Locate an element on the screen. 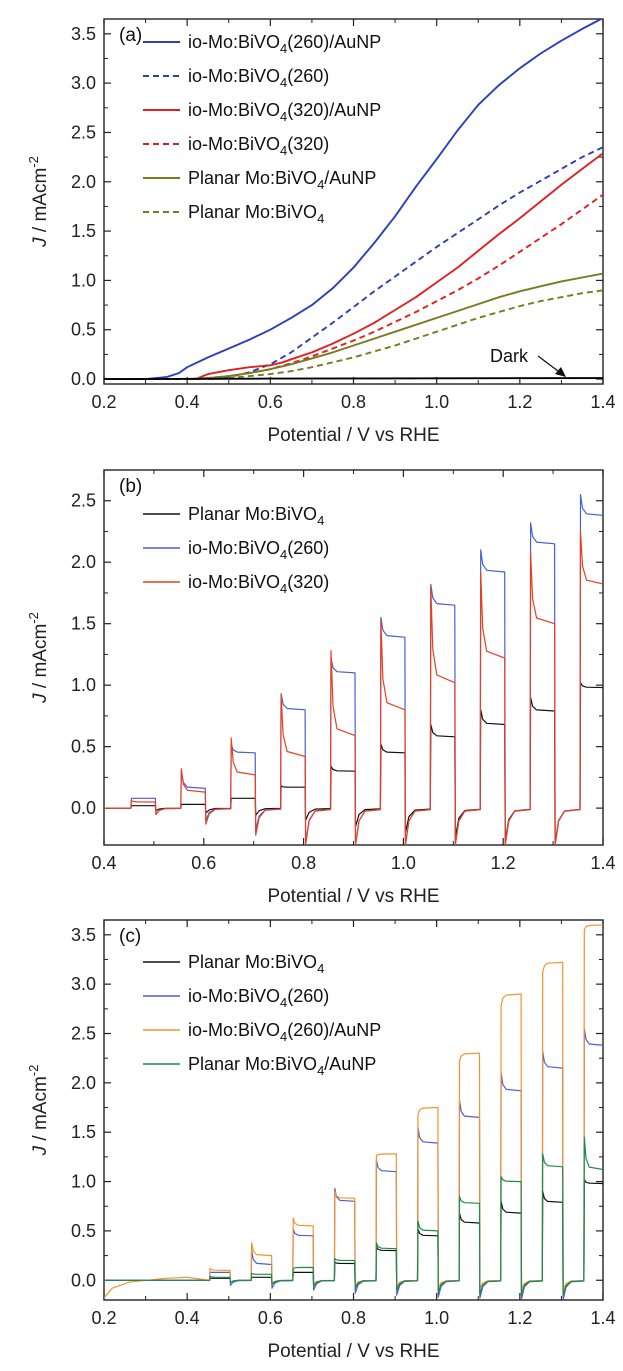 This screenshot has height=1371, width=623. panel-label: (c) is located at coordinates (130, 936).